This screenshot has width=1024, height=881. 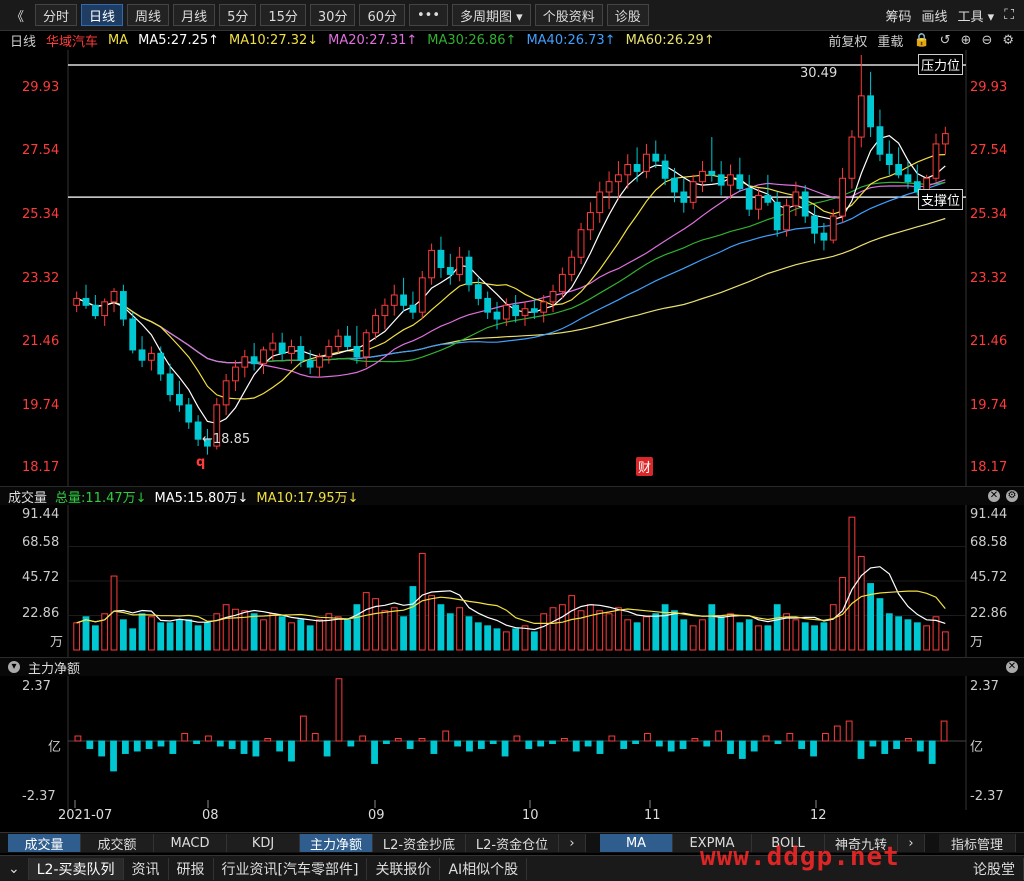 What do you see at coordinates (627, 15) in the screenshot?
I see `diagnose-button: 诊股` at bounding box center [627, 15].